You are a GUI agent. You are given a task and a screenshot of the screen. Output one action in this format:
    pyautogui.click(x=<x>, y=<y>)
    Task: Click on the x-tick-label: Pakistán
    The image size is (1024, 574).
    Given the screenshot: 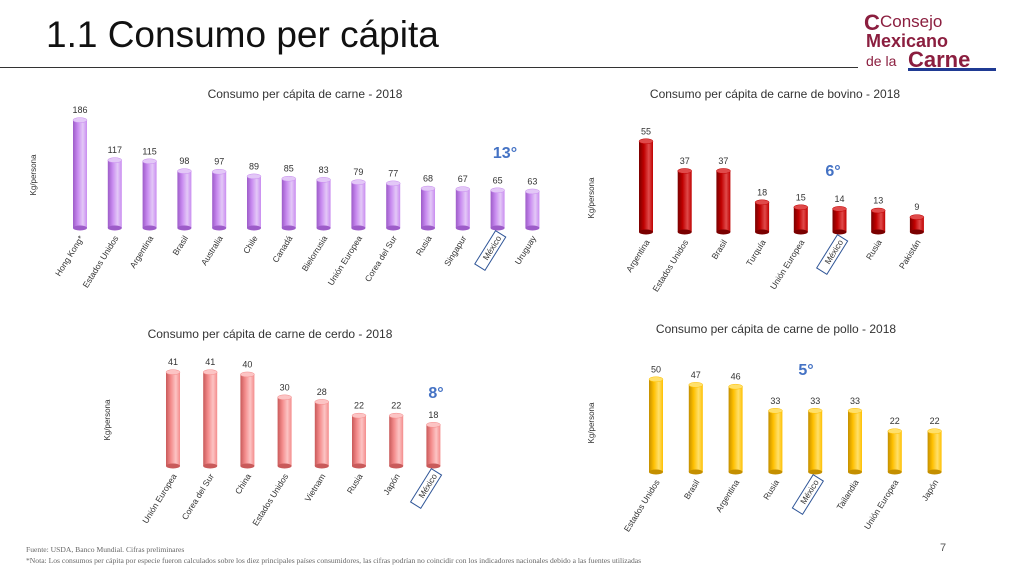 What is the action you would take?
    pyautogui.click(x=910, y=254)
    